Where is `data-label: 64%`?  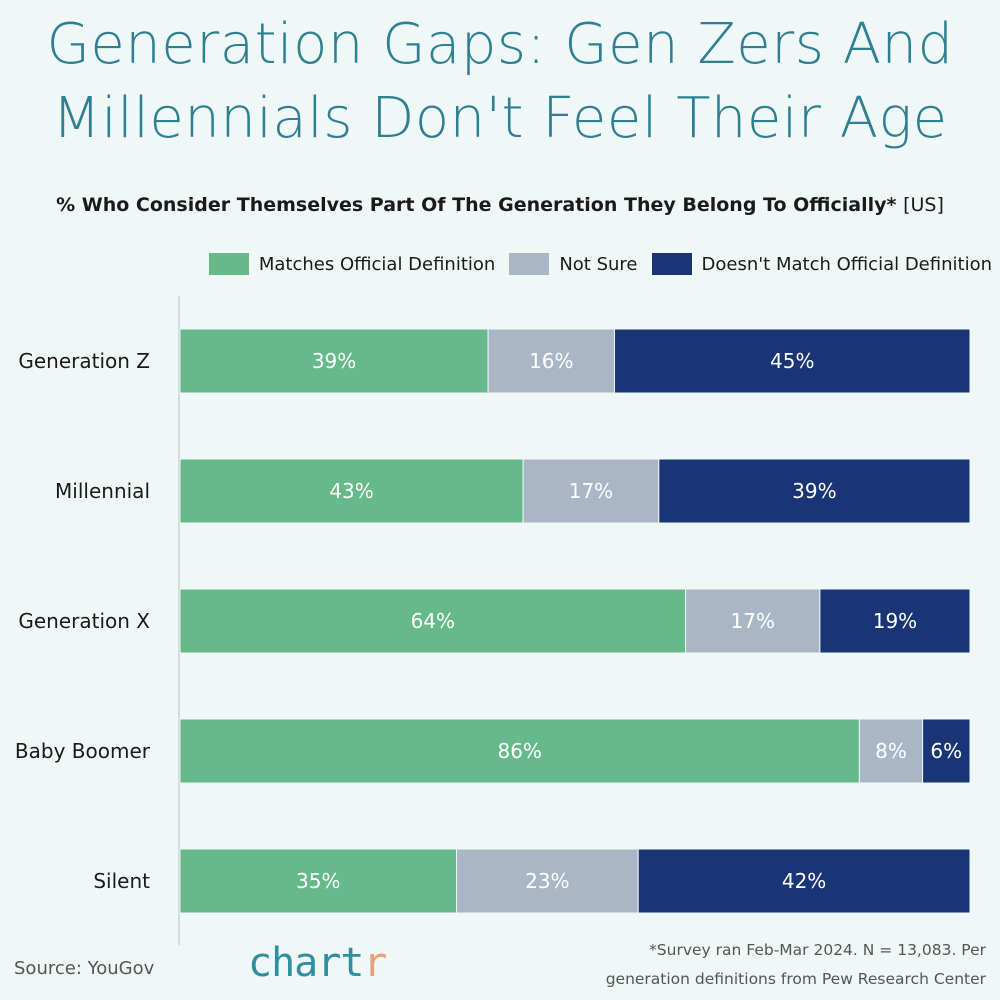 data-label: 64% is located at coordinates (433, 621).